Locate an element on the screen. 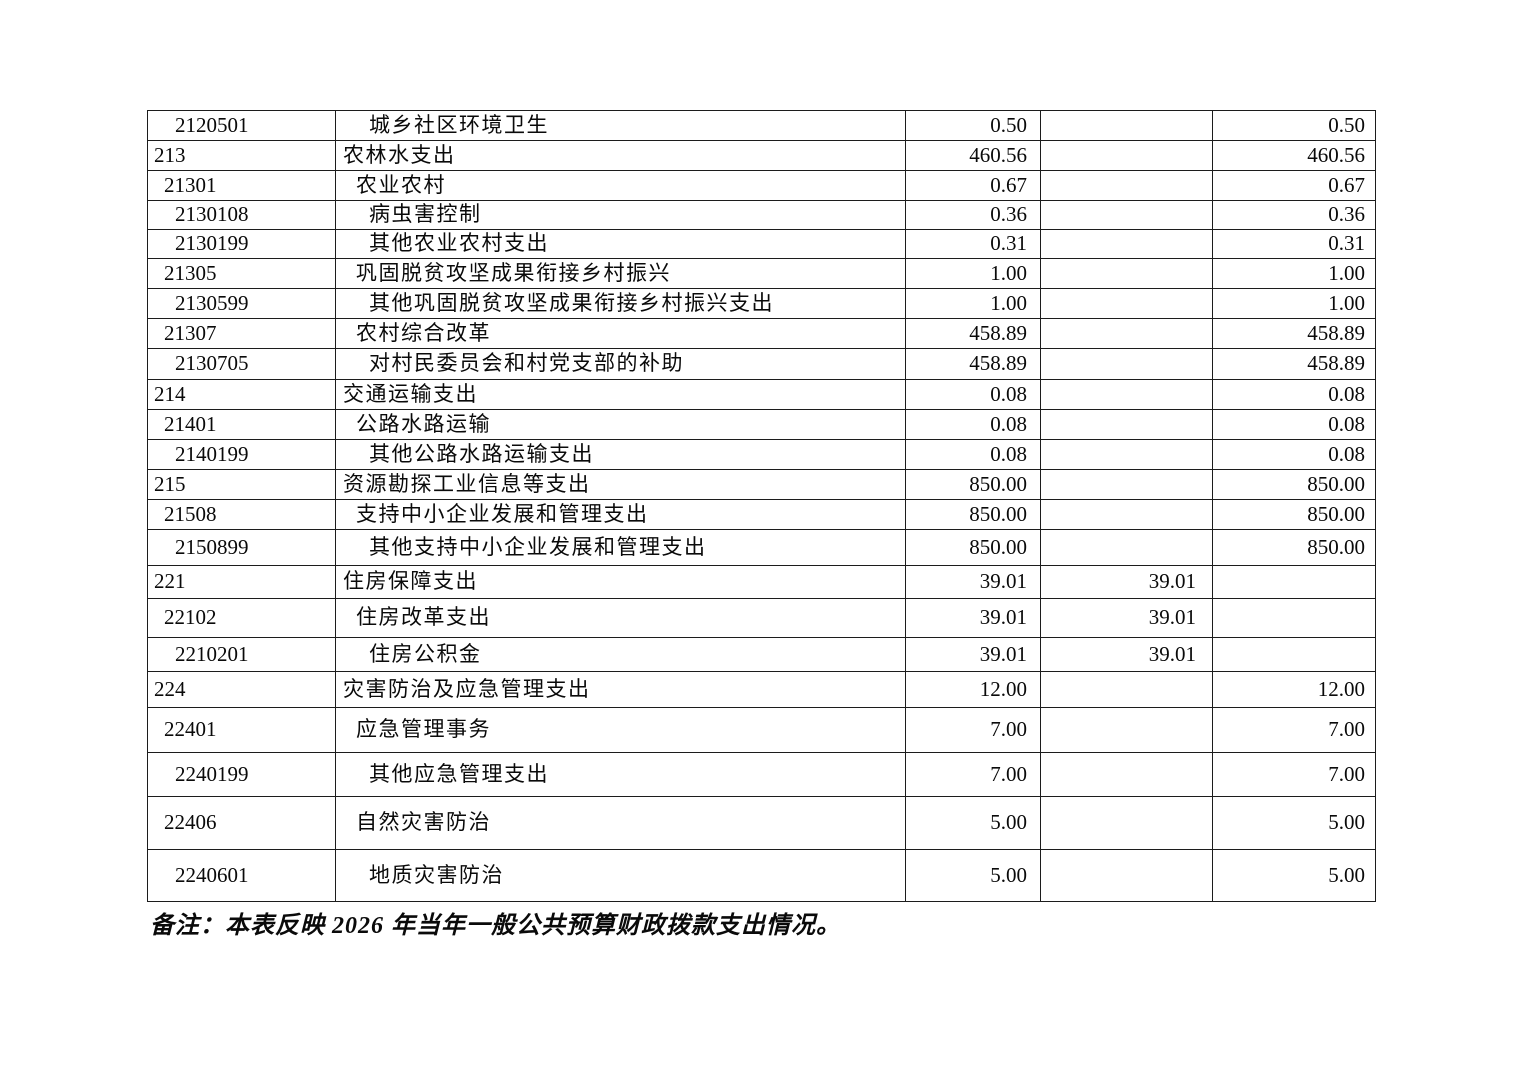 Image resolution: width=1520 pixels, height=1074 pixels. table-row: 22406 自然灾害防治 5.00 5.00 is located at coordinates (761, 823).